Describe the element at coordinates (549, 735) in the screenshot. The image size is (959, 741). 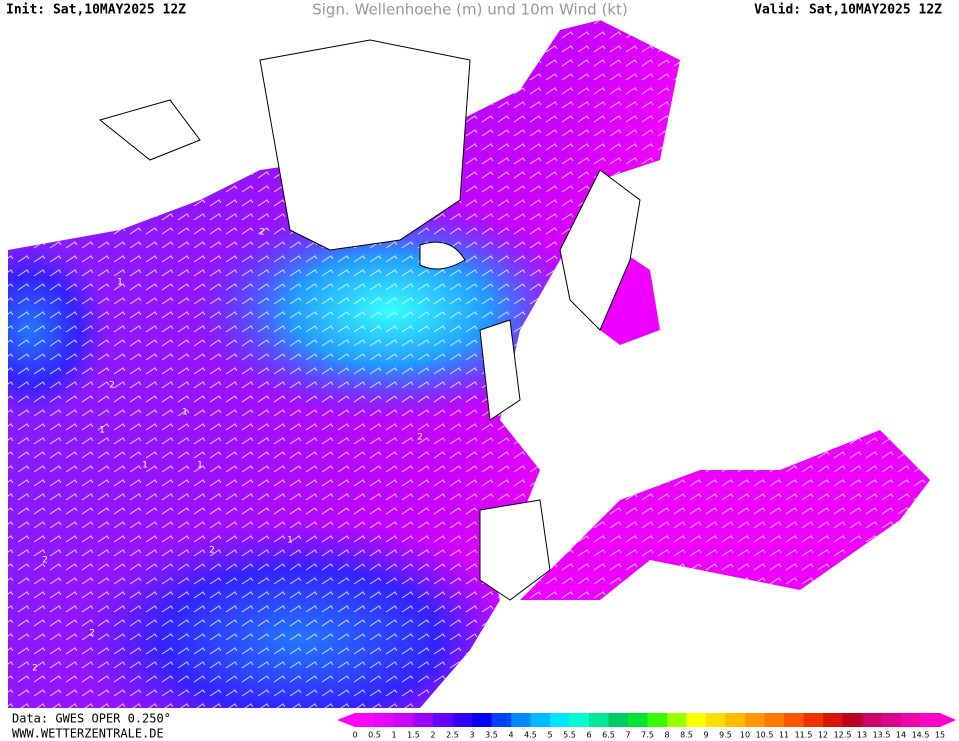
I see `legend-label: 5` at that location.